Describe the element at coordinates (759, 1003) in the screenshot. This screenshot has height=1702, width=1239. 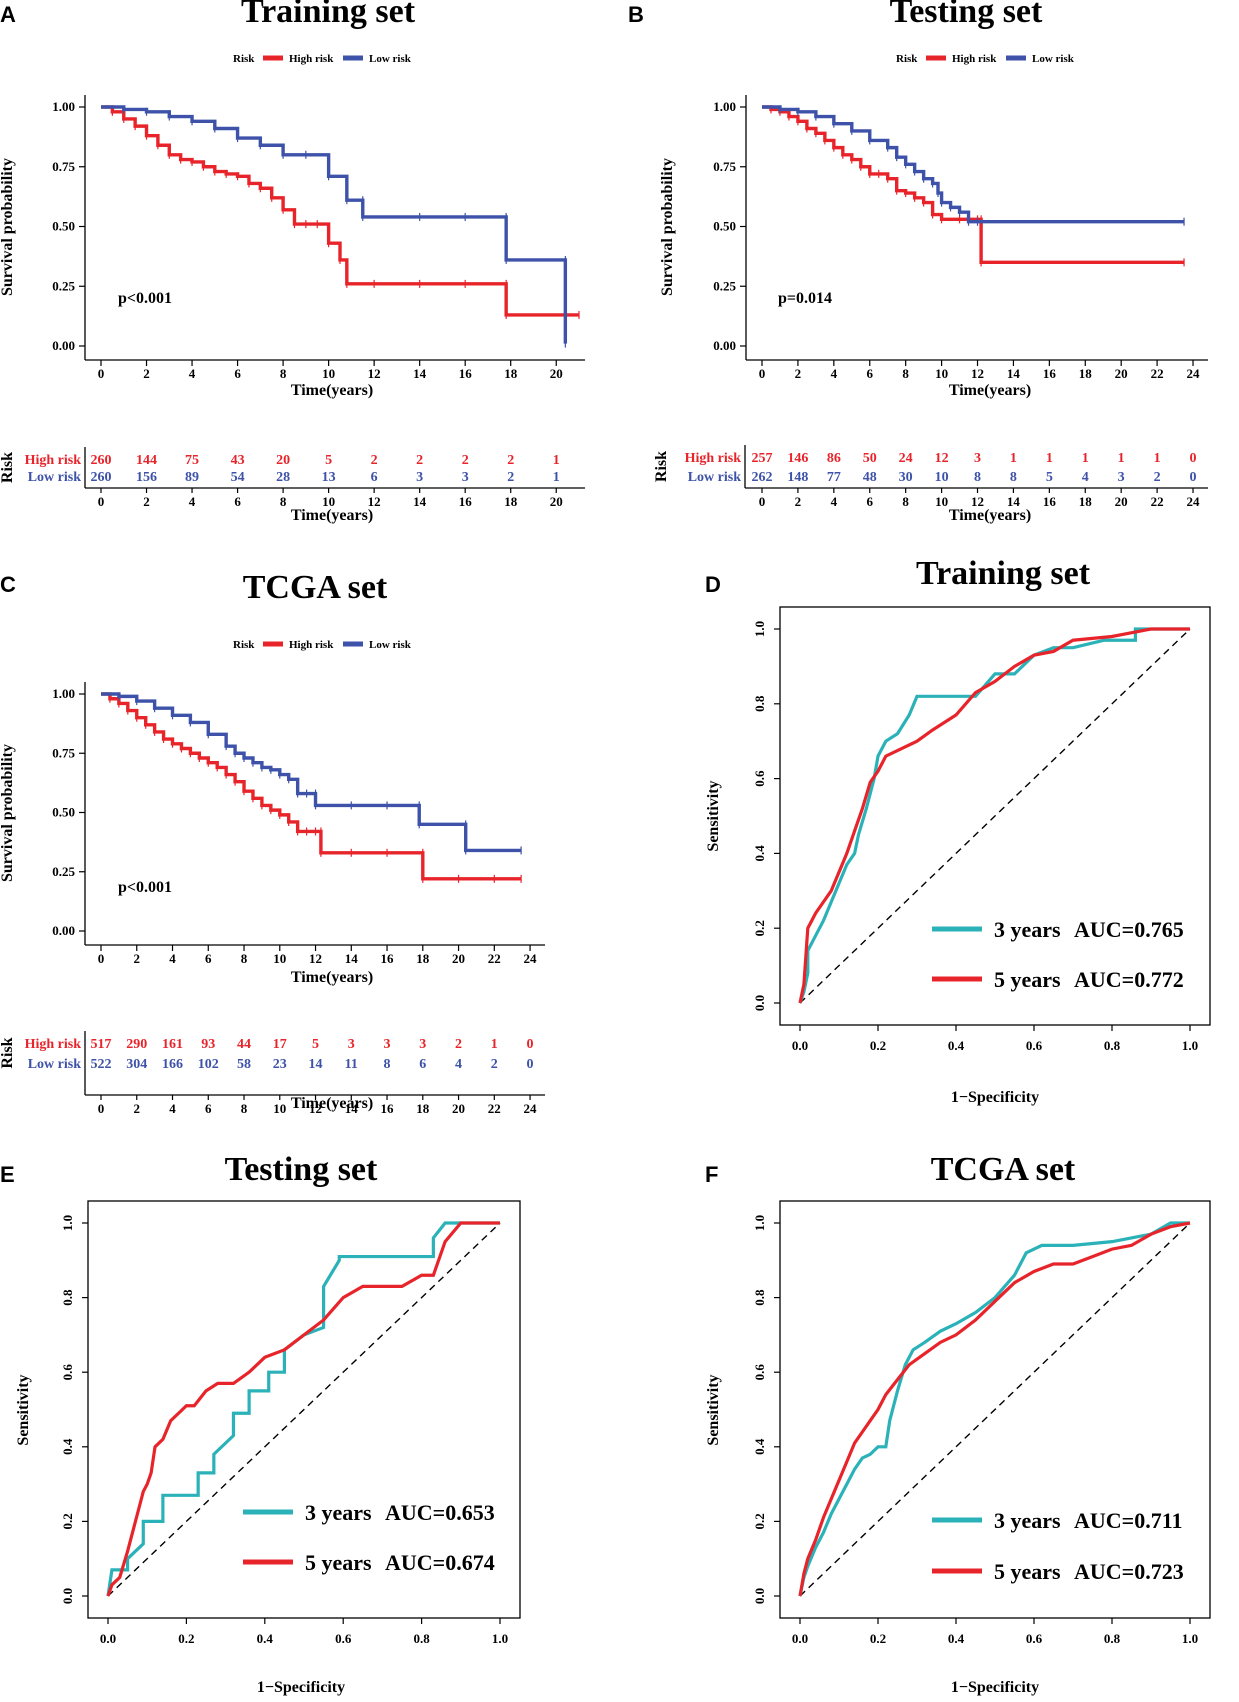
I see `y-tick-label: 0.0` at that location.